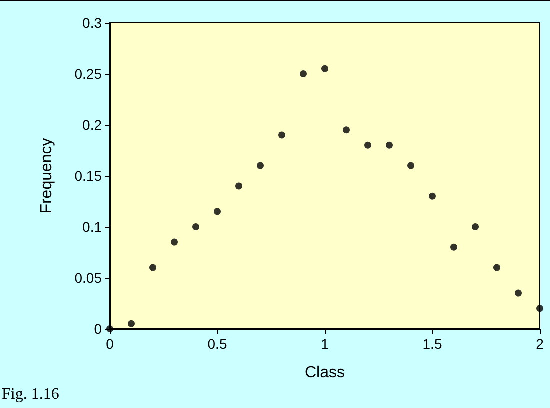 The height and width of the screenshot is (408, 550). I want to click on x-tick-label: 1, so click(325, 344).